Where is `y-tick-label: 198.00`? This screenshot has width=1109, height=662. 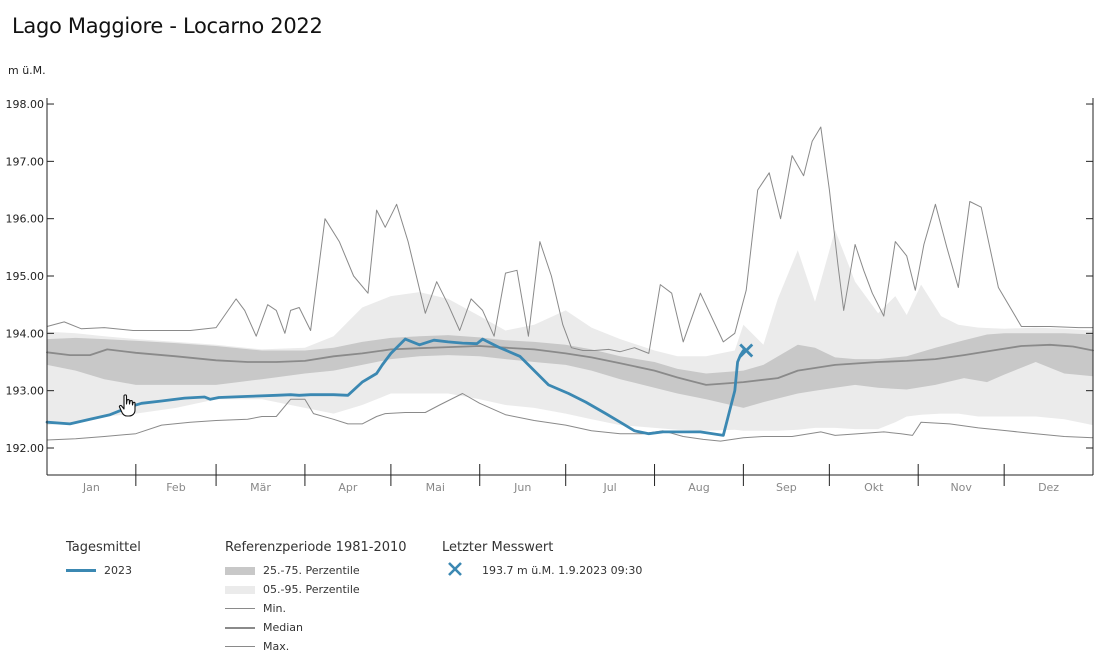 y-tick-label: 198.00 is located at coordinates (25, 104).